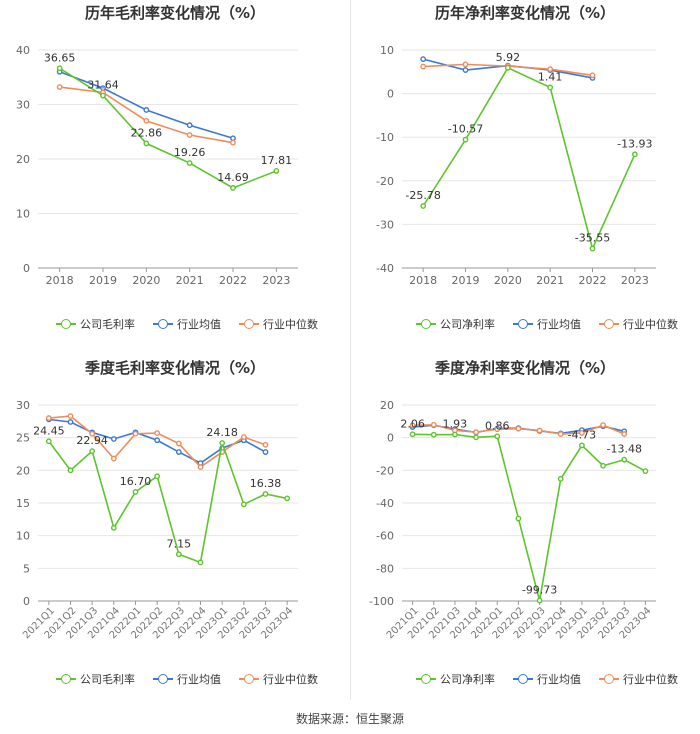 The height and width of the screenshot is (734, 700). I want to click on y-tick-label: 10, so click(23, 536).